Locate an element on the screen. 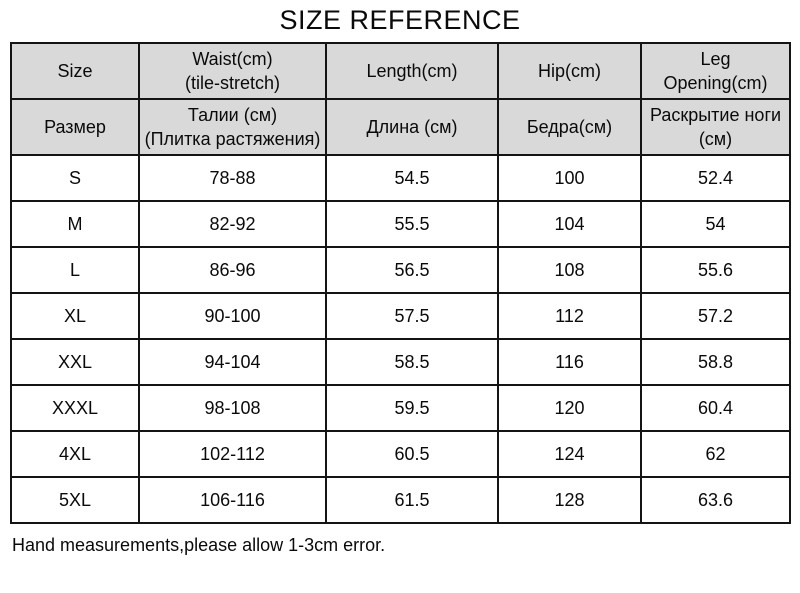 Image resolution: width=800 pixels, height=593 pixels. col-header-hip-en: Hip(cm) is located at coordinates (569, 71).